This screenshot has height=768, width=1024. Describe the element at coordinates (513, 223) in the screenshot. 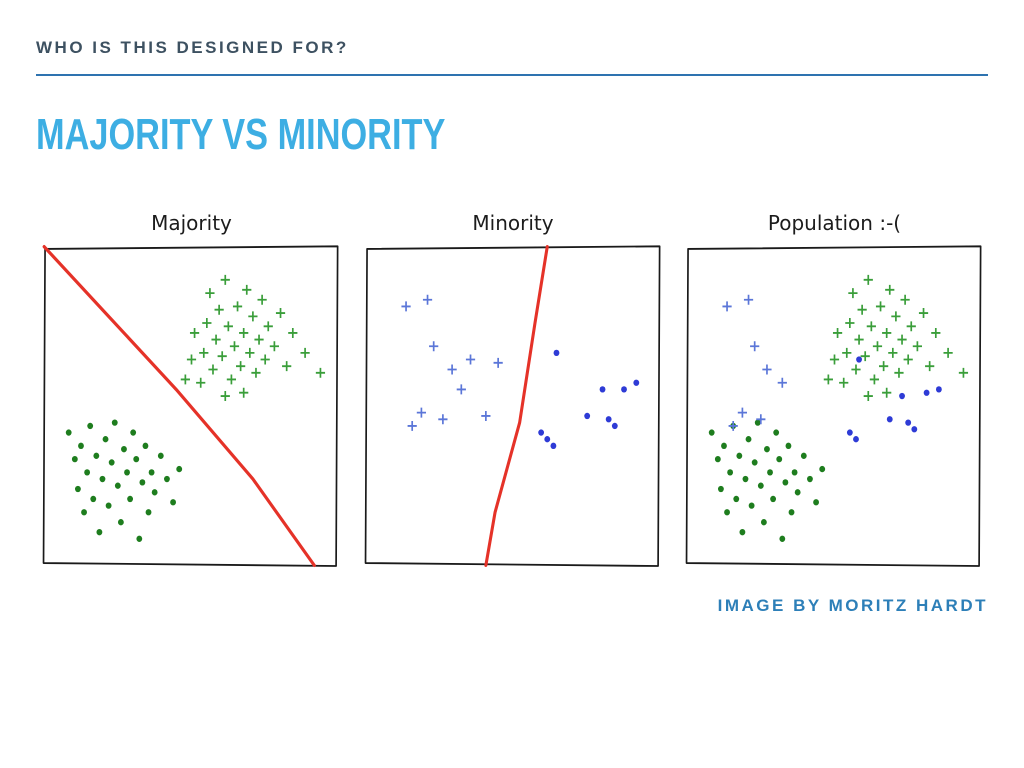

I see `panel-title-minority: Minority` at that location.